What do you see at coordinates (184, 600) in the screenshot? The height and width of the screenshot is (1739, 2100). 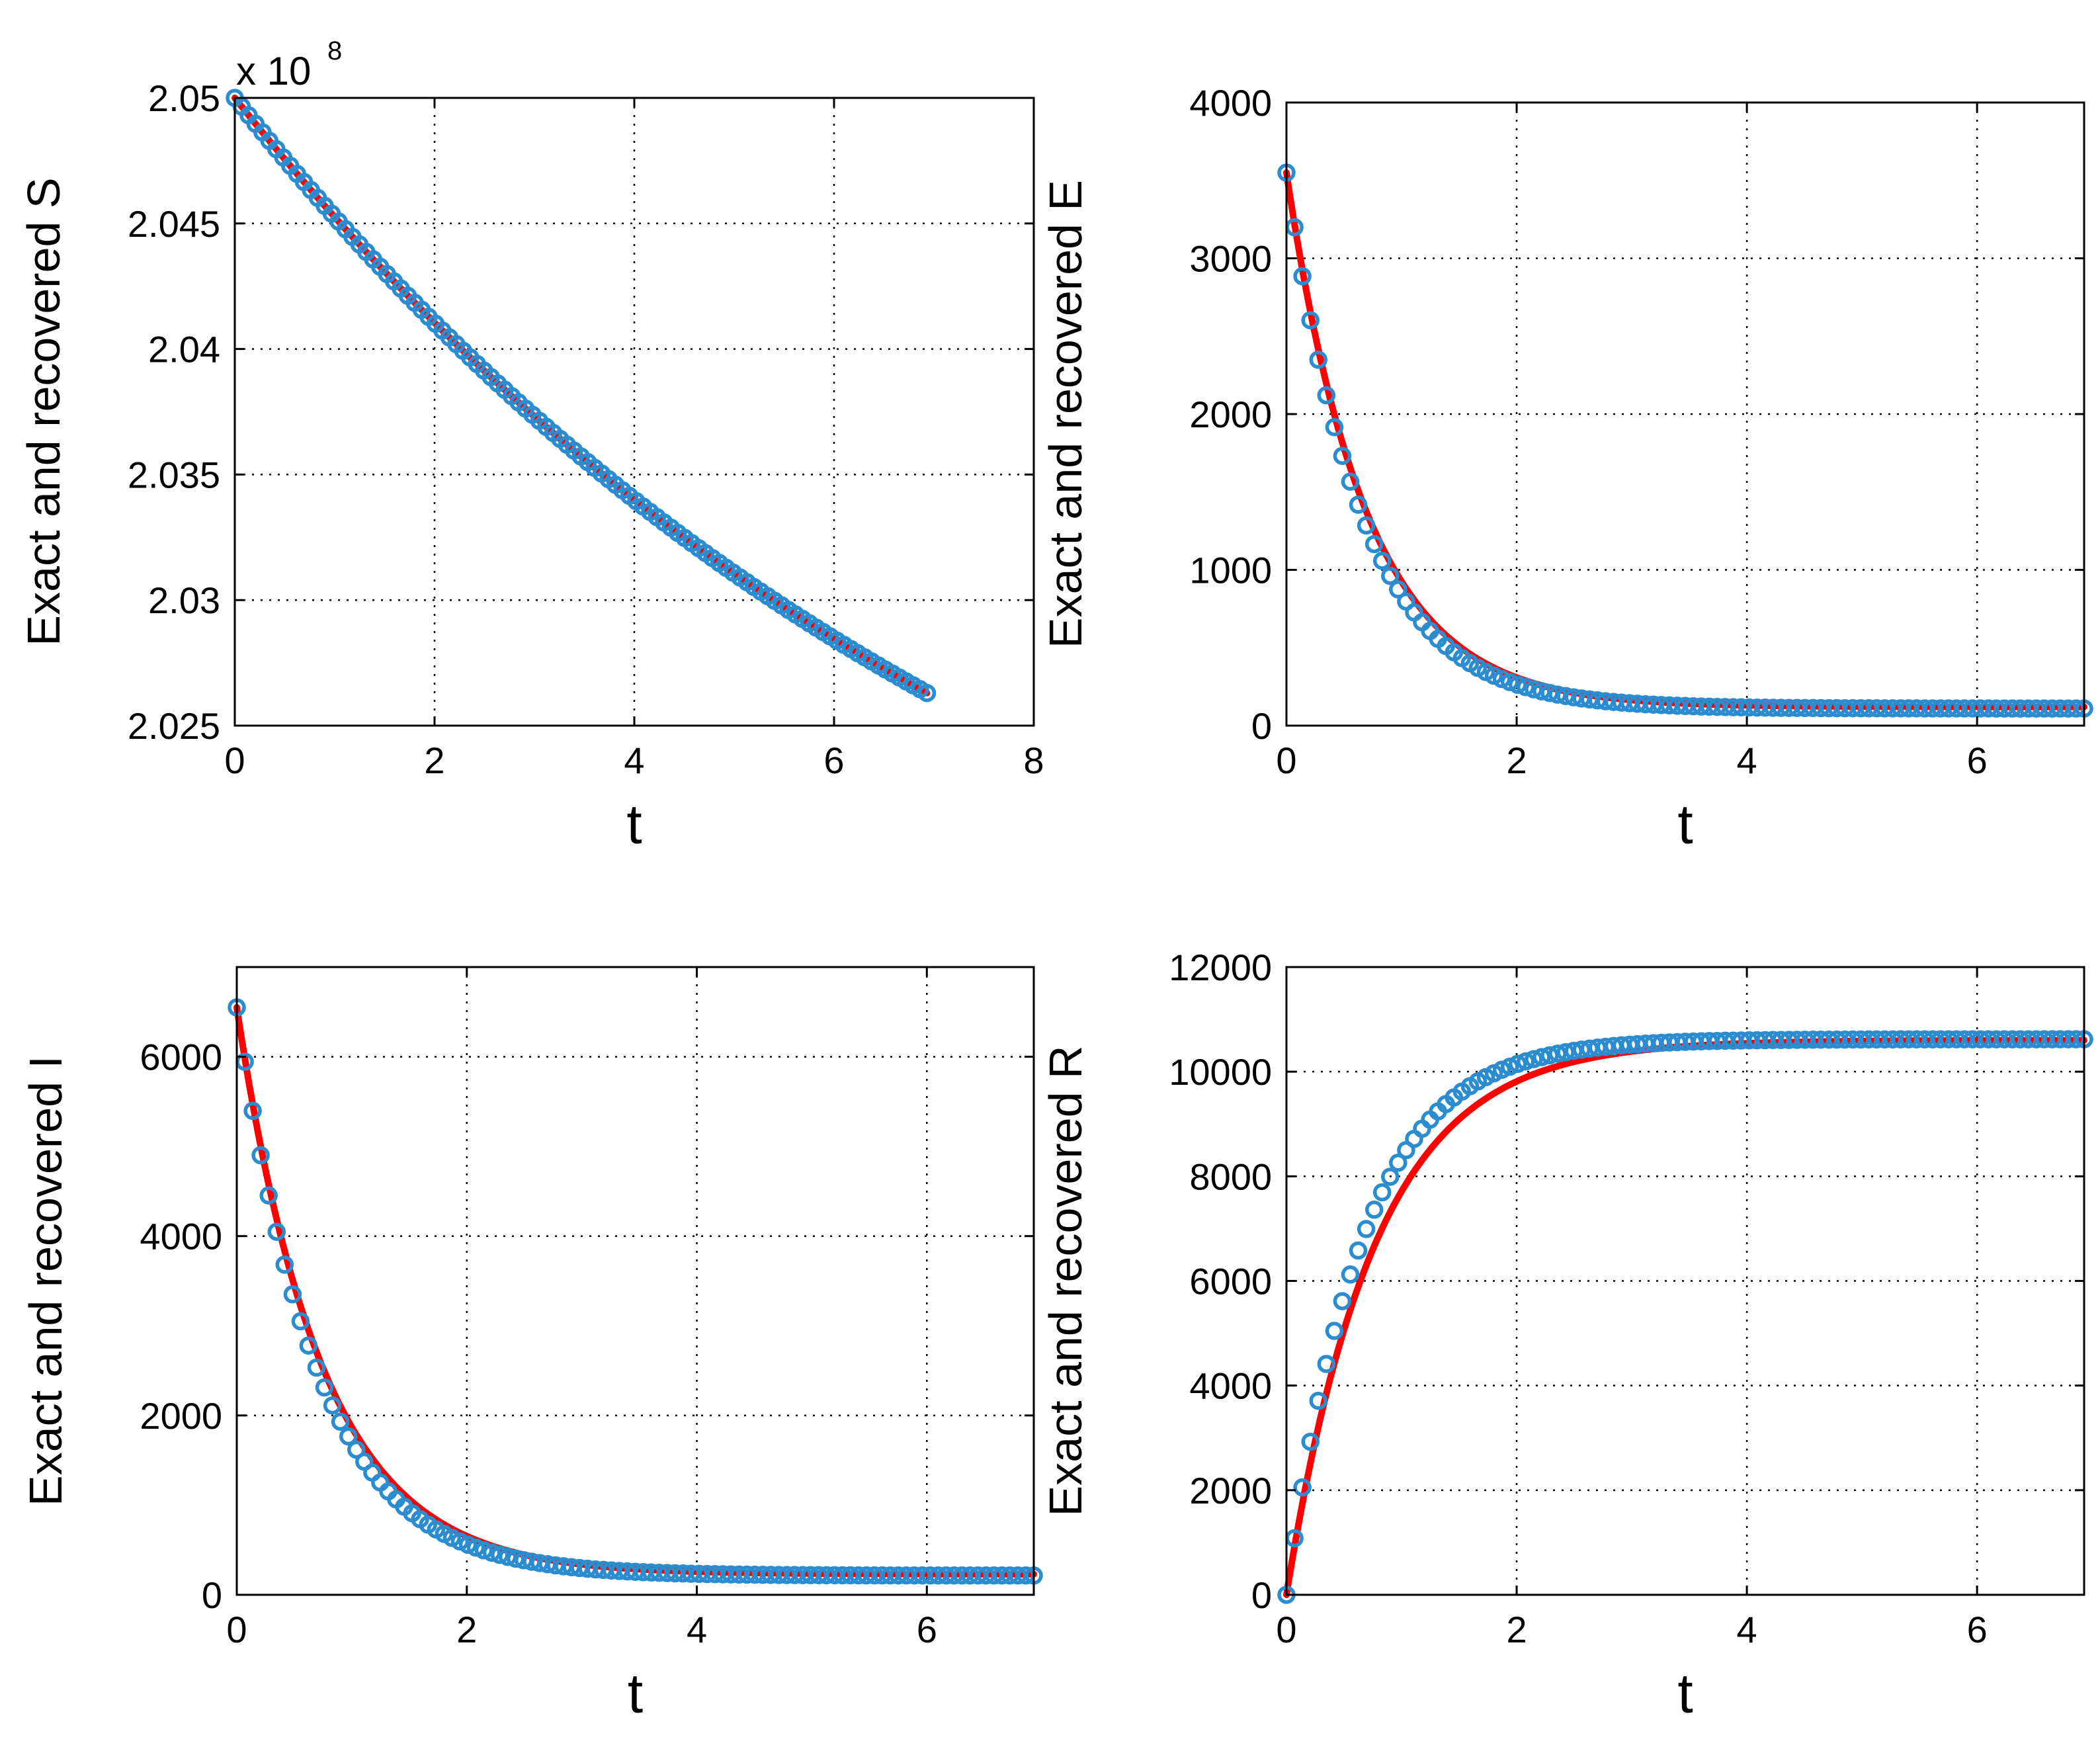 I see `y-tick-label: 2.03` at bounding box center [184, 600].